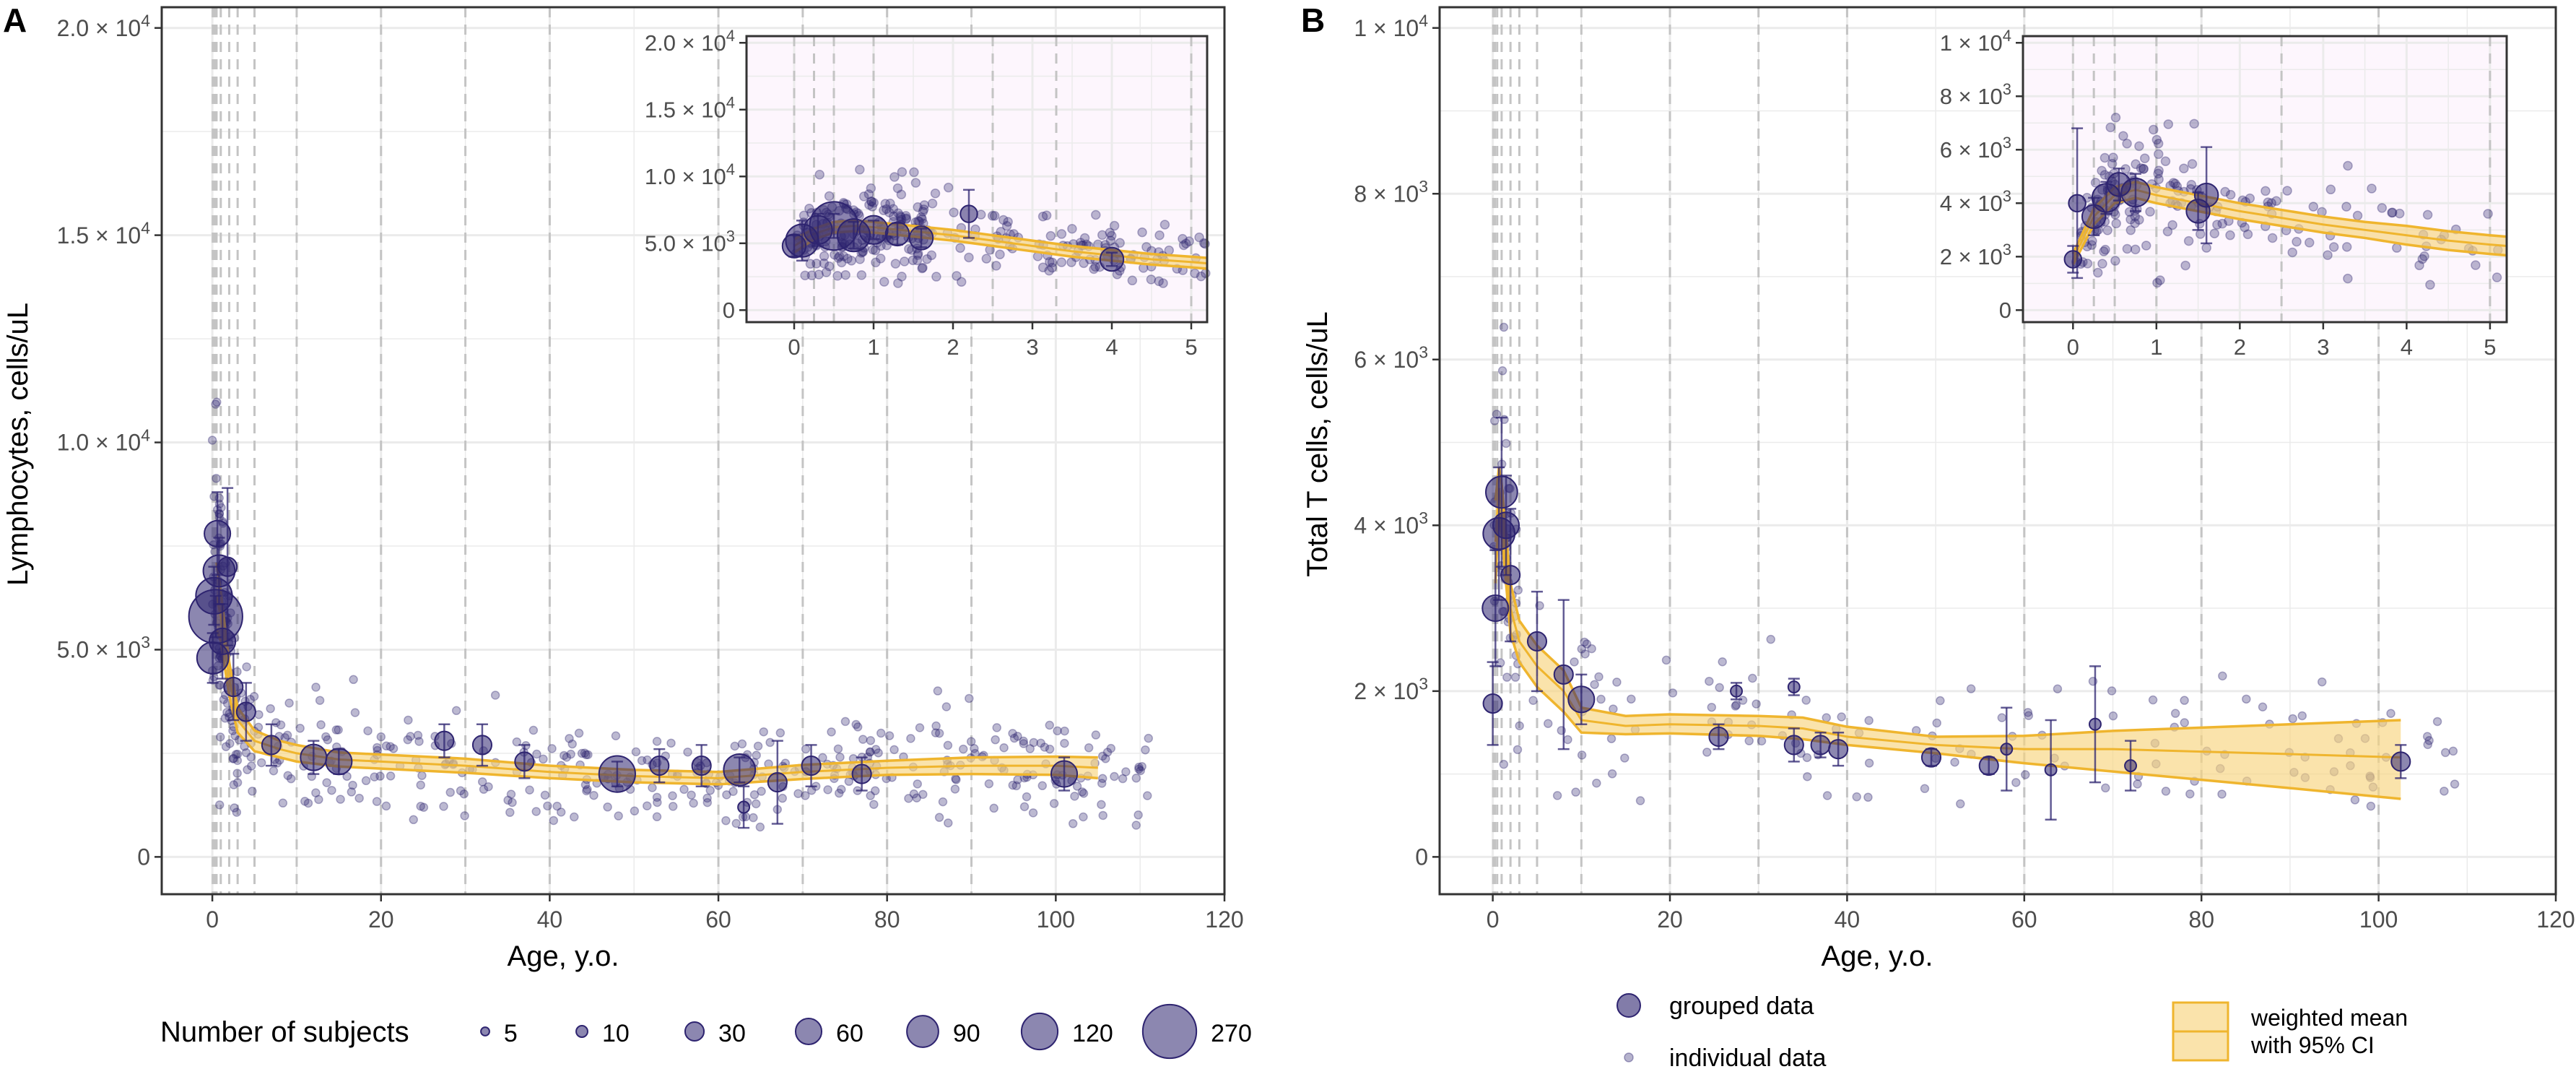 The image size is (2576, 1069). Describe the element at coordinates (2555, 919) in the screenshot. I see `panel-b-main-x-tick-label: 120` at that location.